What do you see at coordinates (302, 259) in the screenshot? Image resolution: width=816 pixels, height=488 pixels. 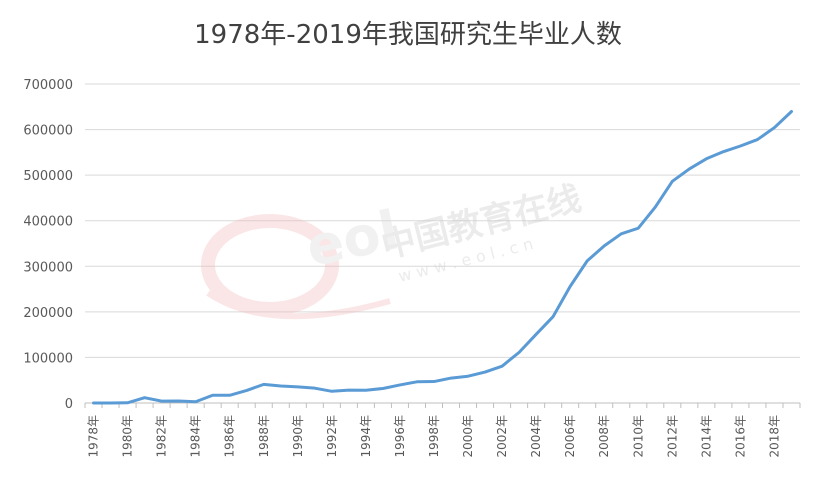 I see `eol-logo: eol` at bounding box center [302, 259].